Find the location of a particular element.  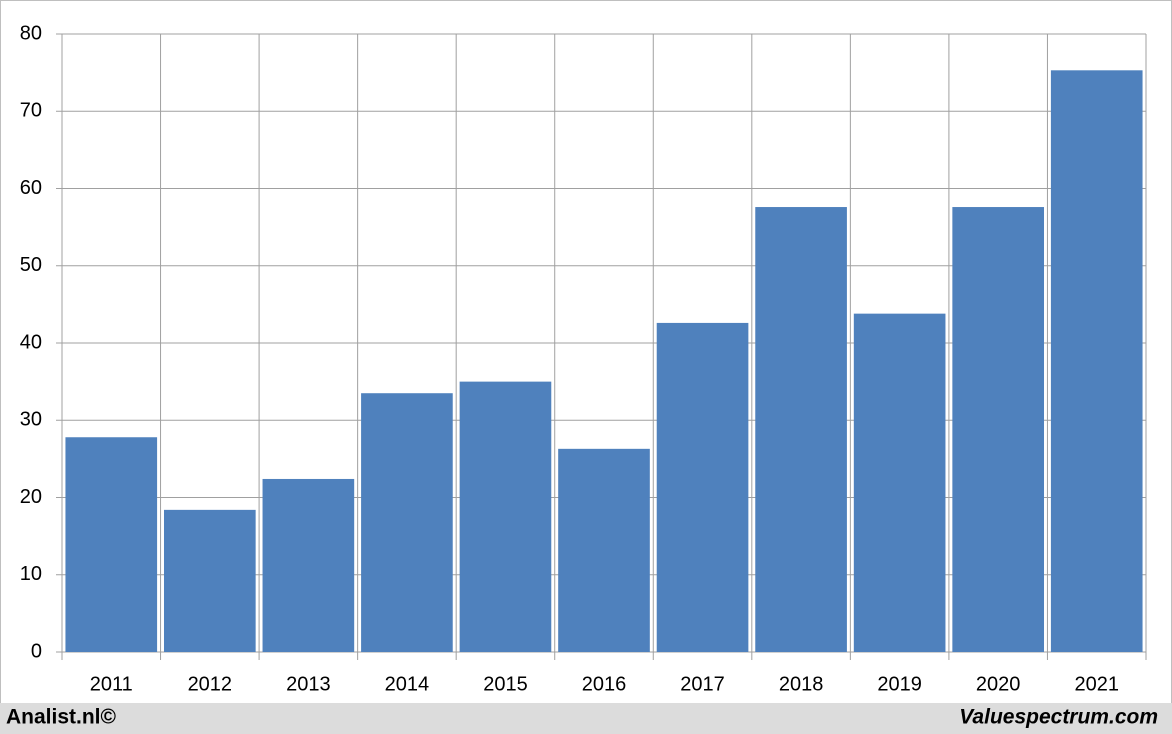

x-tick-label: 2013 is located at coordinates (308, 684).